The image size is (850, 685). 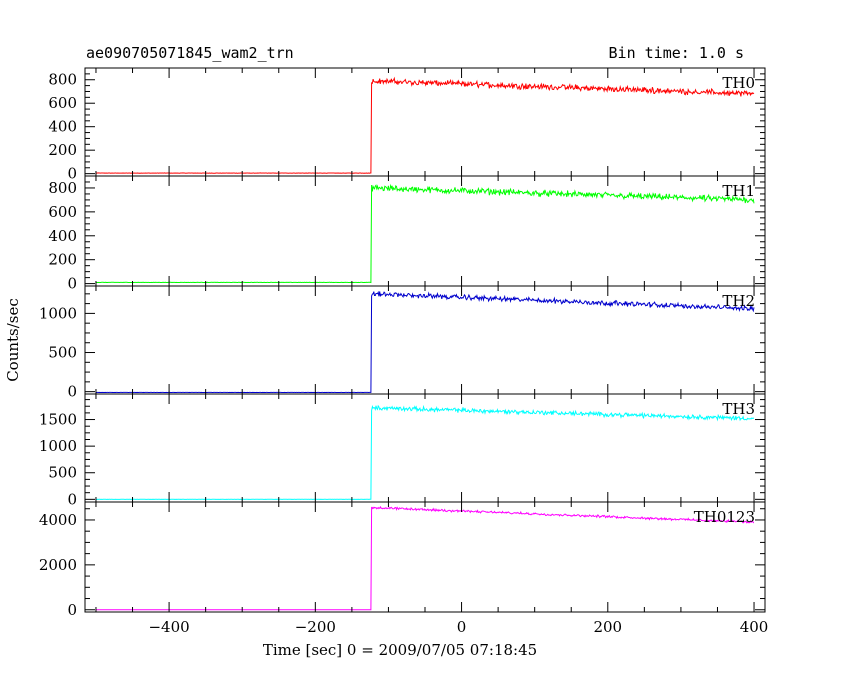 I want to click on bin-time-label: Bin time: 1.0 s, so click(x=676, y=53).